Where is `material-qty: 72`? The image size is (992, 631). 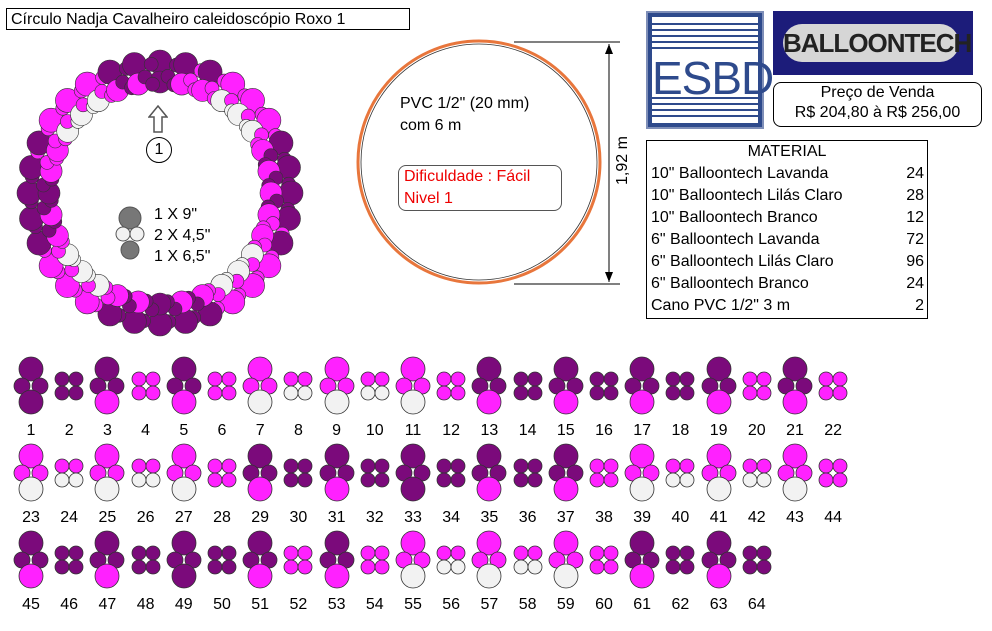
material-qty: 72 is located at coordinates (915, 239).